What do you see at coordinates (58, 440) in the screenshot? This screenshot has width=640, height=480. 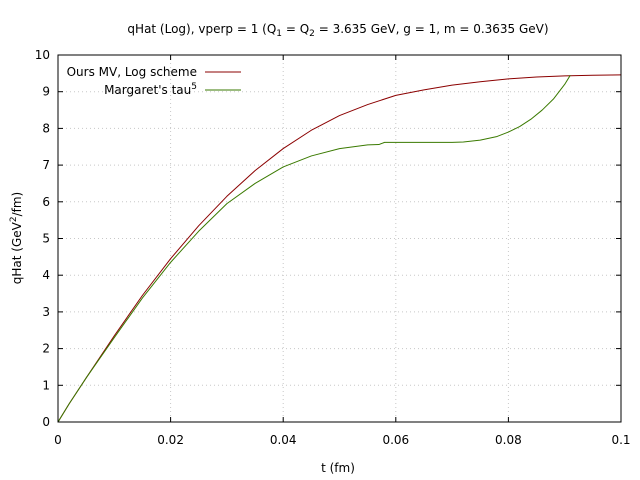 I see `x-tick-label-0: 0` at bounding box center [58, 440].